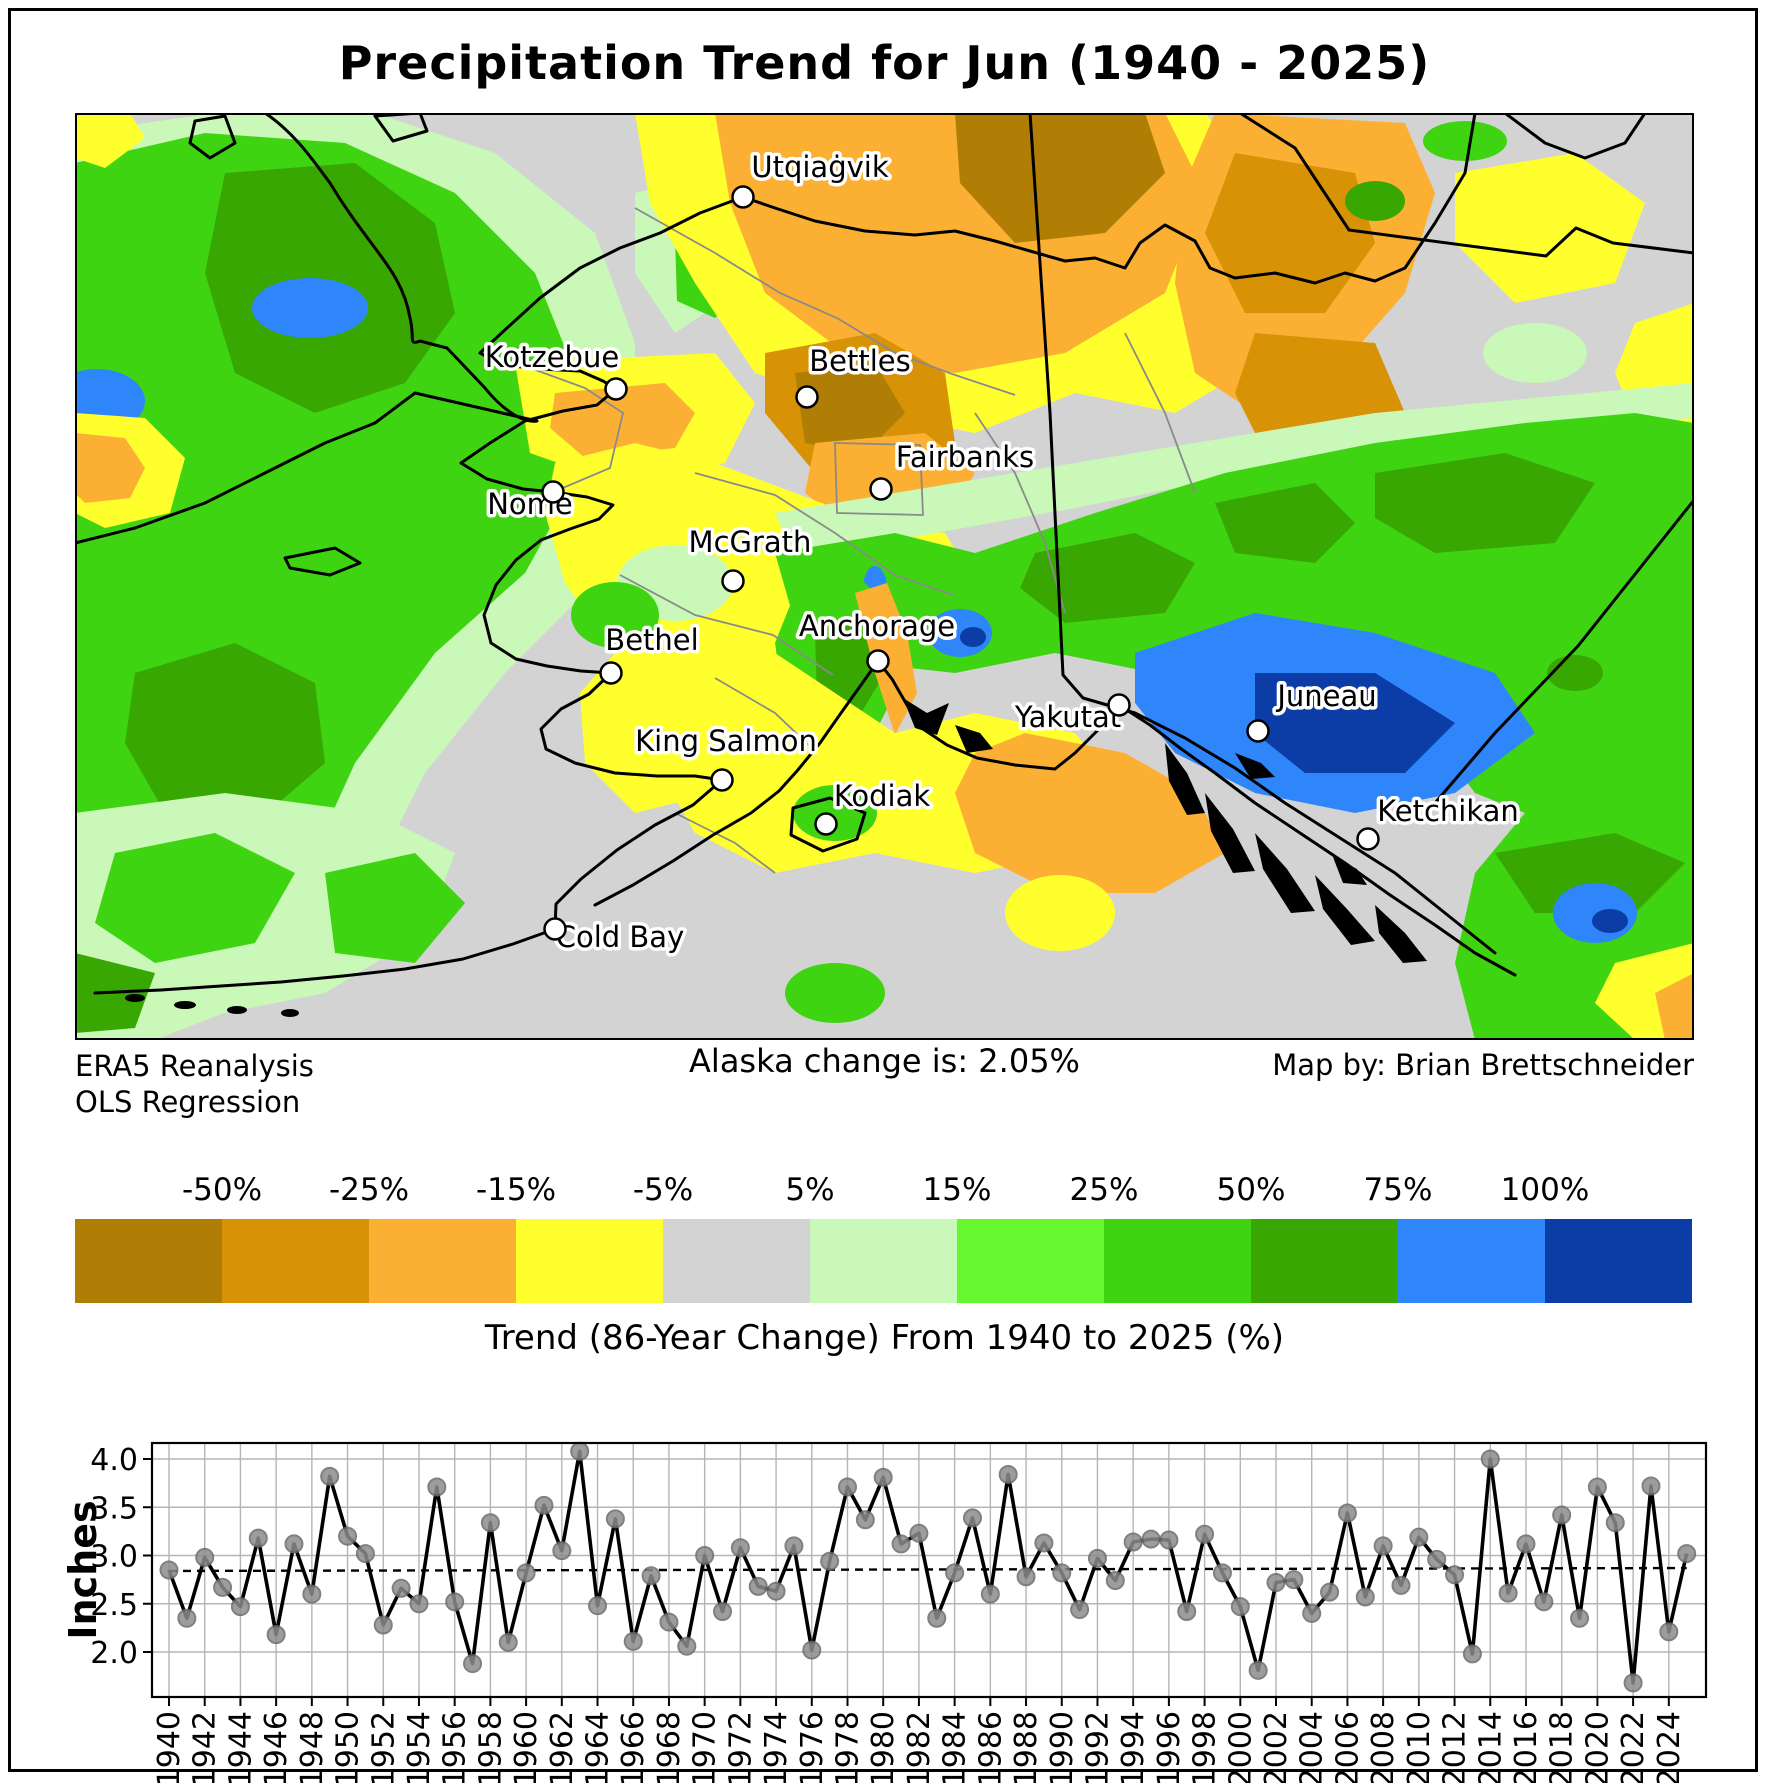  I want to click on x-tick-label: 1956, so click(455, 1747).